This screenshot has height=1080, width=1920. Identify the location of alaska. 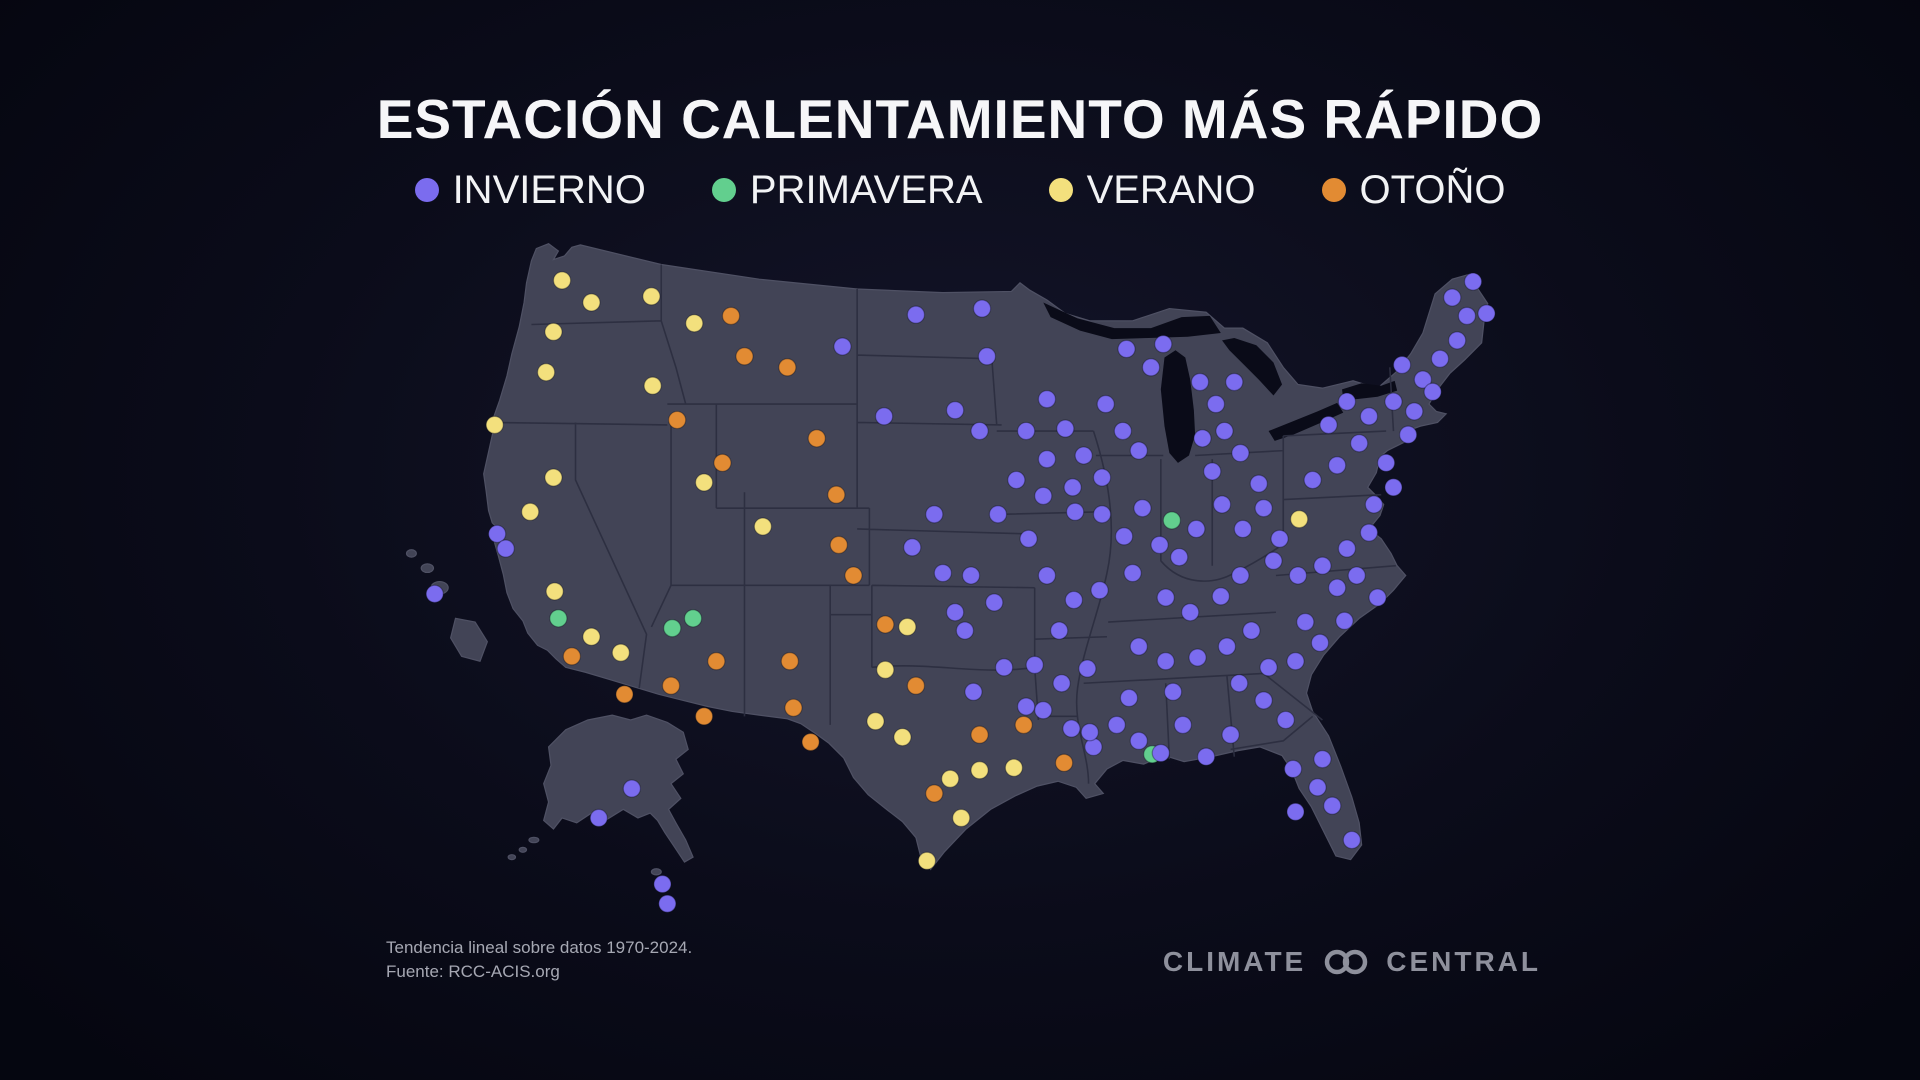
(600, 810).